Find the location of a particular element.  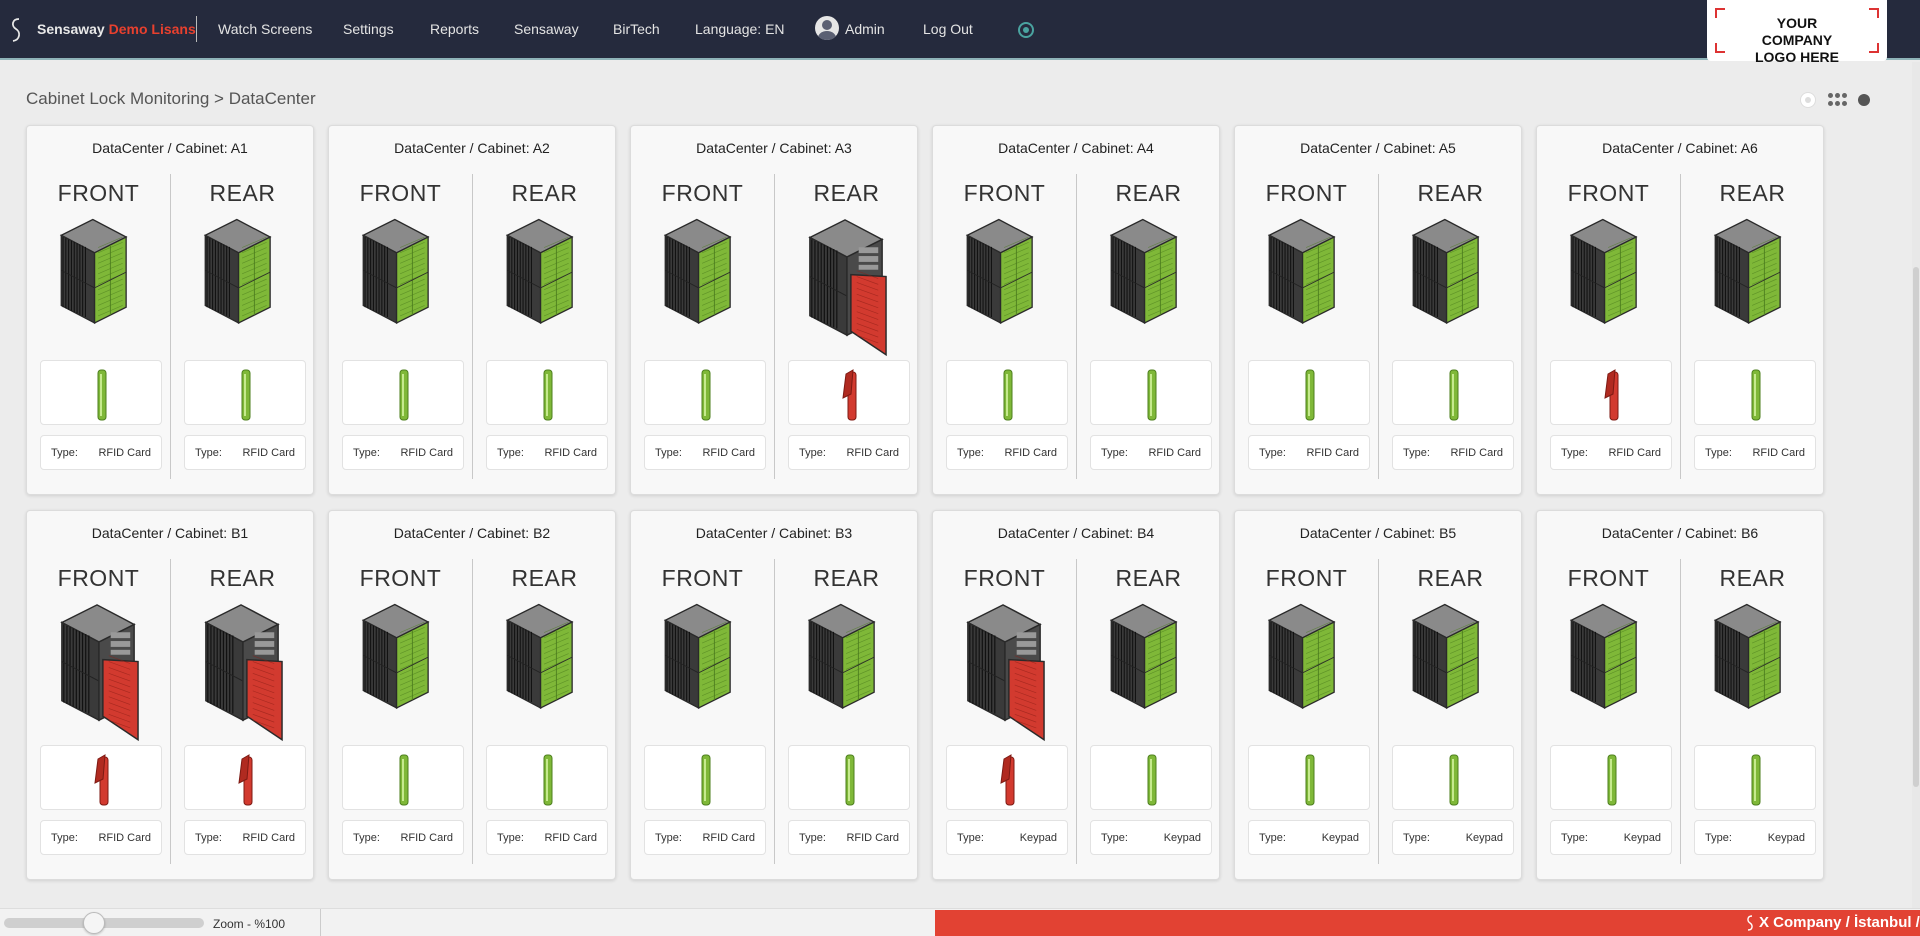

list-view-icon is located at coordinates (1864, 100).